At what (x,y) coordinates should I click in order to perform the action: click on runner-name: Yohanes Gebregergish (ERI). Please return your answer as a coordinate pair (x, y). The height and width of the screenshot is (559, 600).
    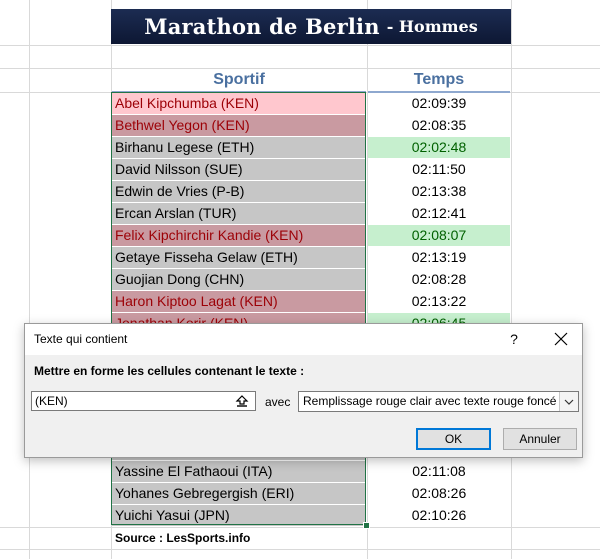
    Looking at the image, I should click on (239, 493).